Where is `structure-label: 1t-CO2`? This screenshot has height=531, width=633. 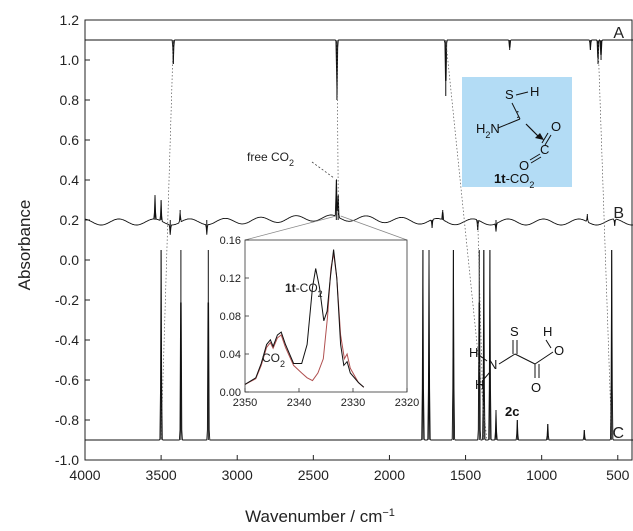
structure-label: 1t-CO2 is located at coordinates (514, 180).